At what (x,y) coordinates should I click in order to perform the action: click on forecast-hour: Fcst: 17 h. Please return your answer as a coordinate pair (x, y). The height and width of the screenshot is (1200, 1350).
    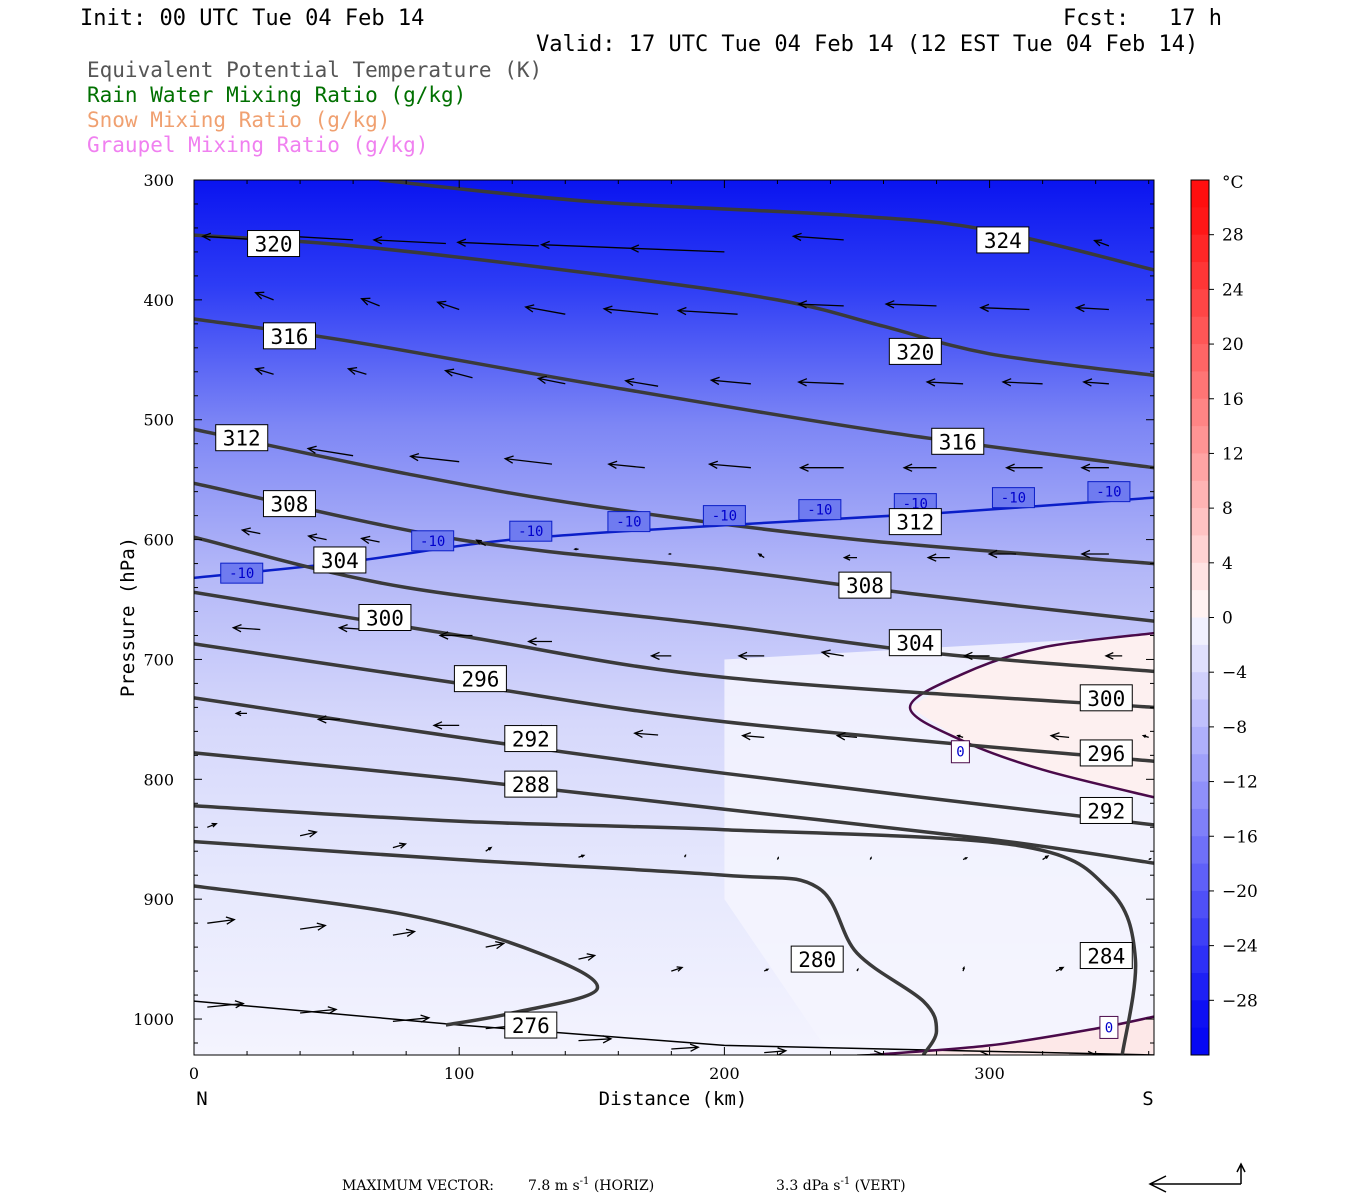
    Looking at the image, I should click on (1142, 18).